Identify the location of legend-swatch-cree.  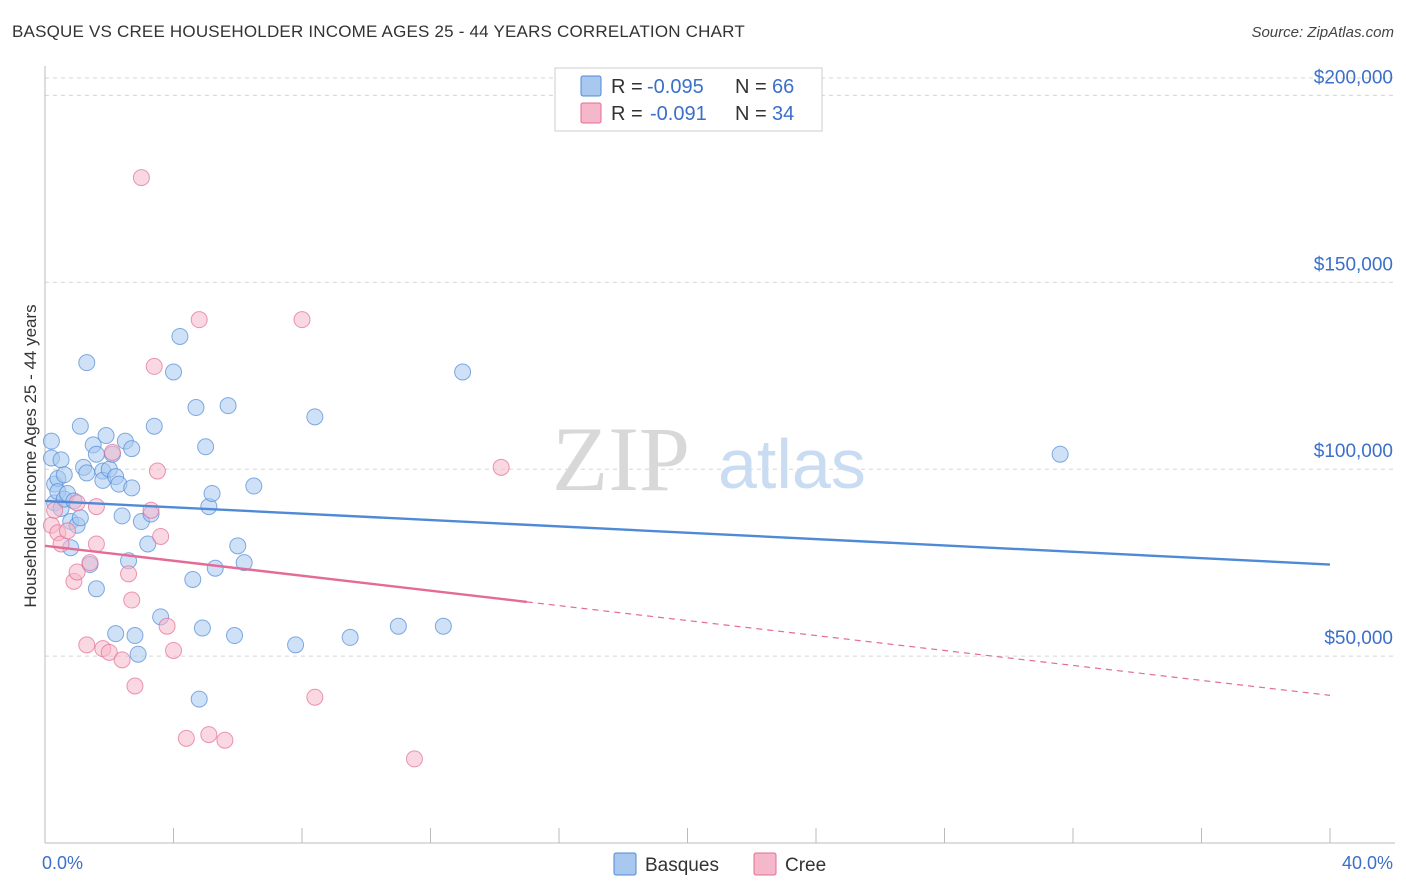
(591, 113).